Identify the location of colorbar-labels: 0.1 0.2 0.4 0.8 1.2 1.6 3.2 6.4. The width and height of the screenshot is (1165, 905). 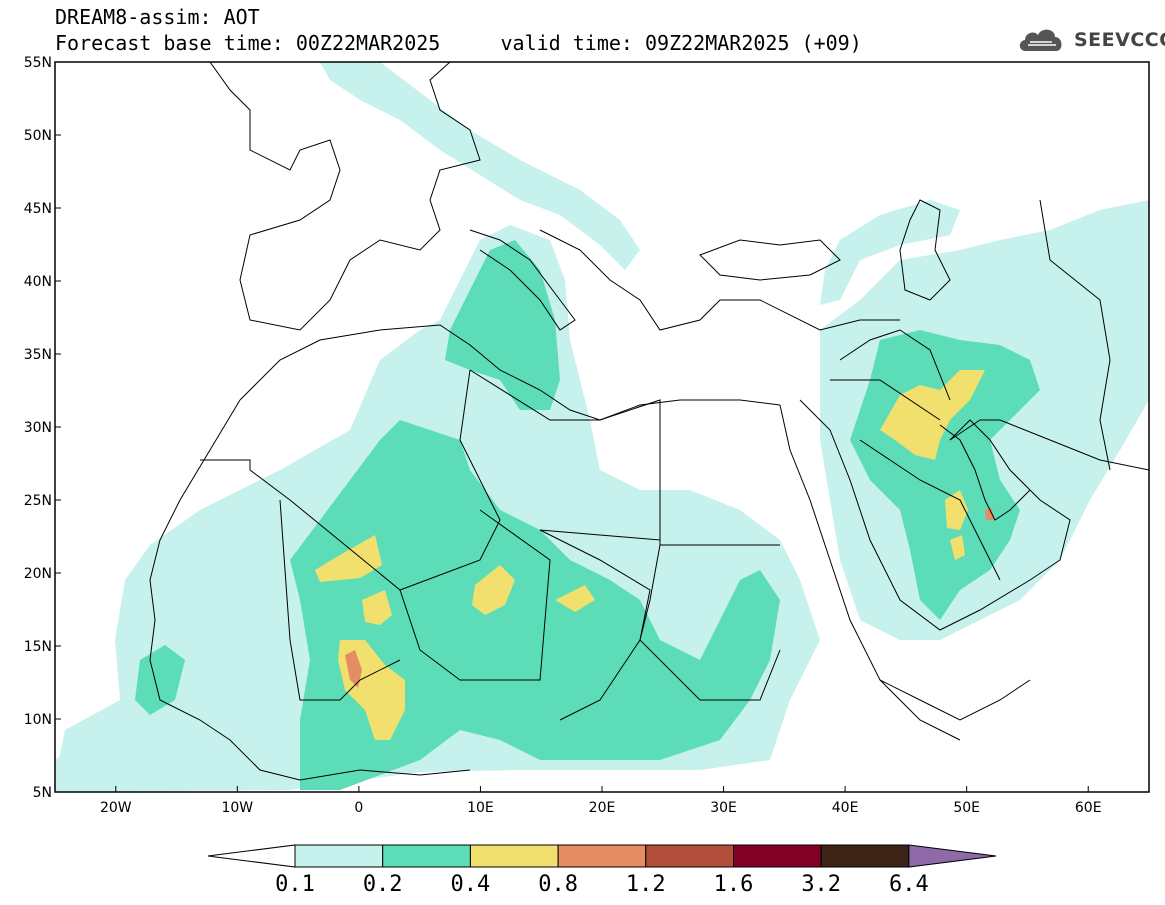
(602, 884).